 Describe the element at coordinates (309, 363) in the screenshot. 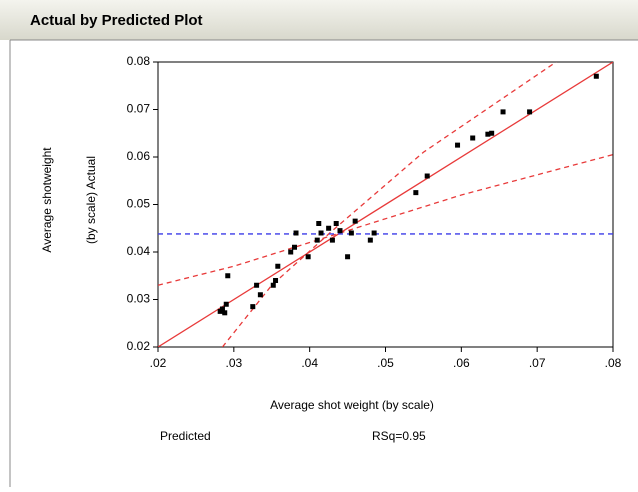

I see `x-tick-label: .04` at that location.